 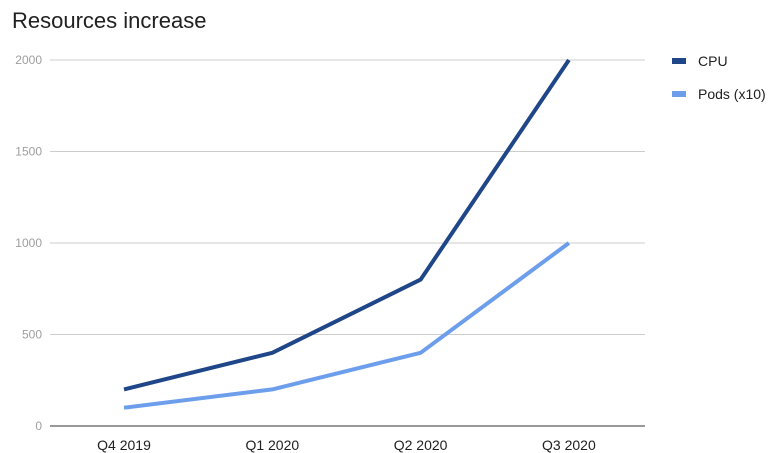 I want to click on y-tick-label: 1500, so click(x=28, y=152).